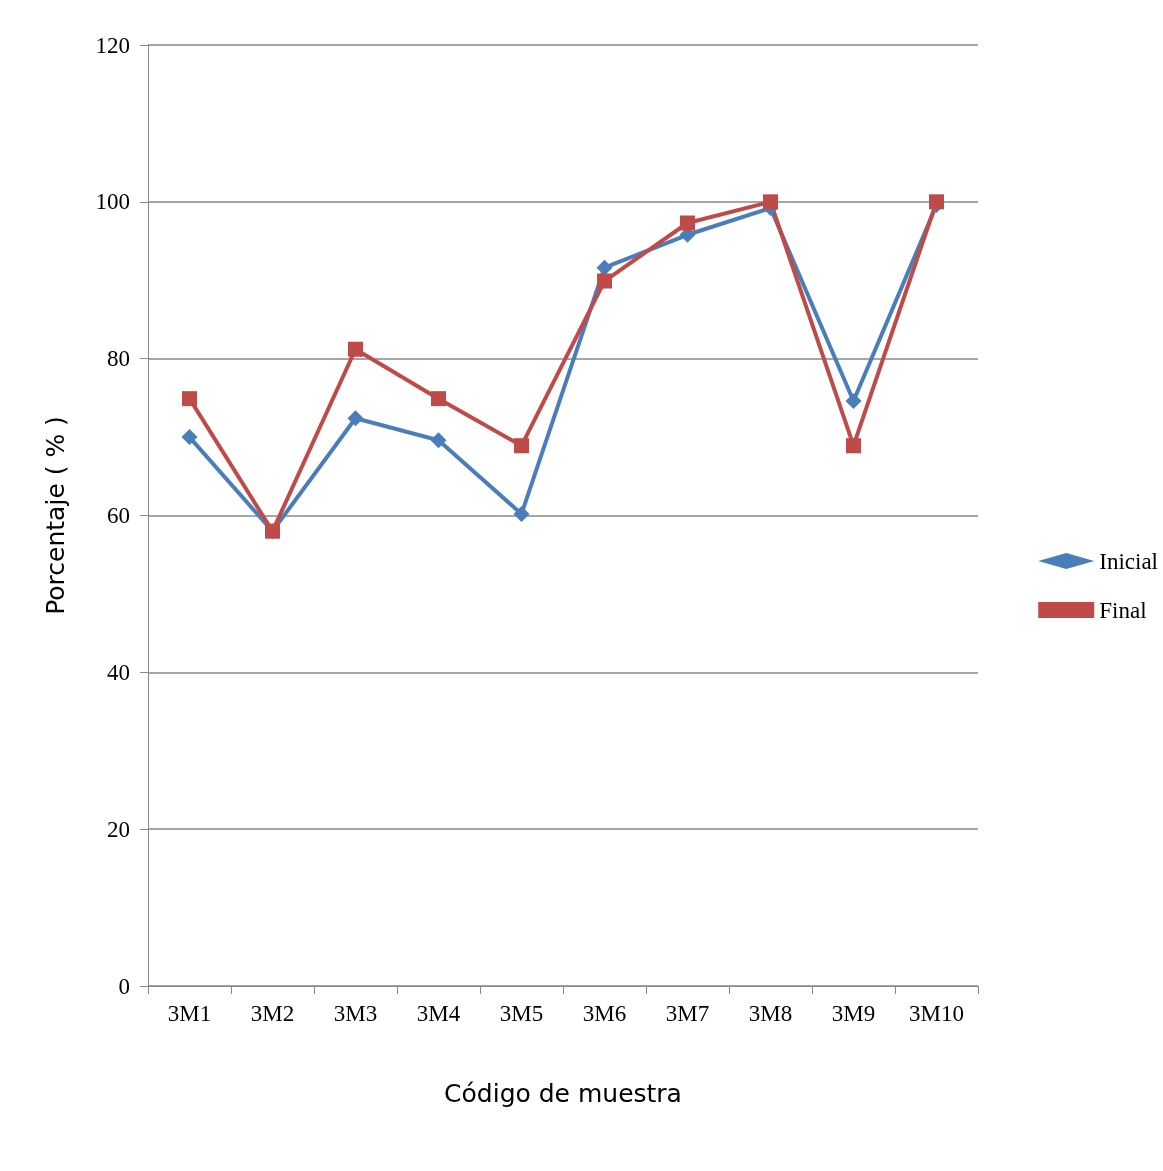  I want to click on x-tick-label: 3M7, so click(687, 1013).